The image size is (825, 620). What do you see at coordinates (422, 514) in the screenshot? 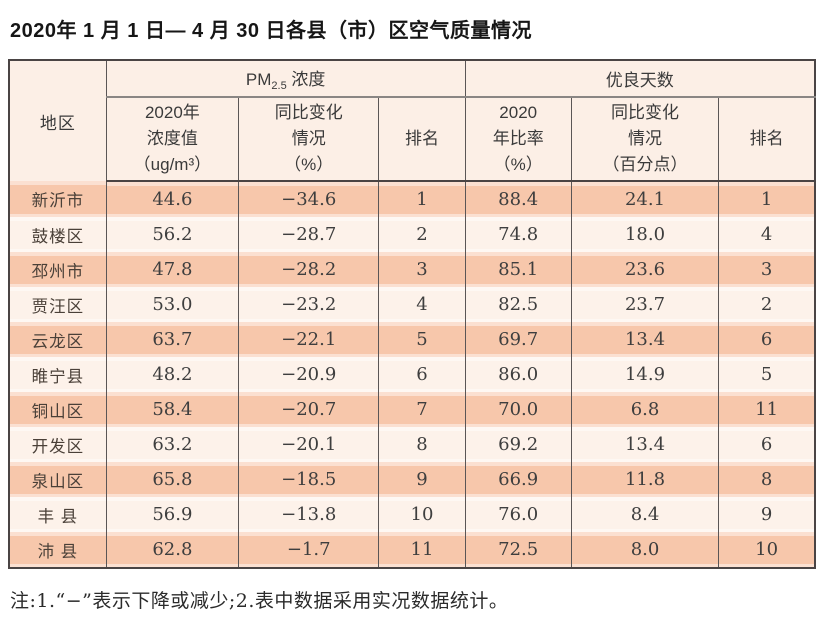
I see `cell-pm-rank: 10` at bounding box center [422, 514].